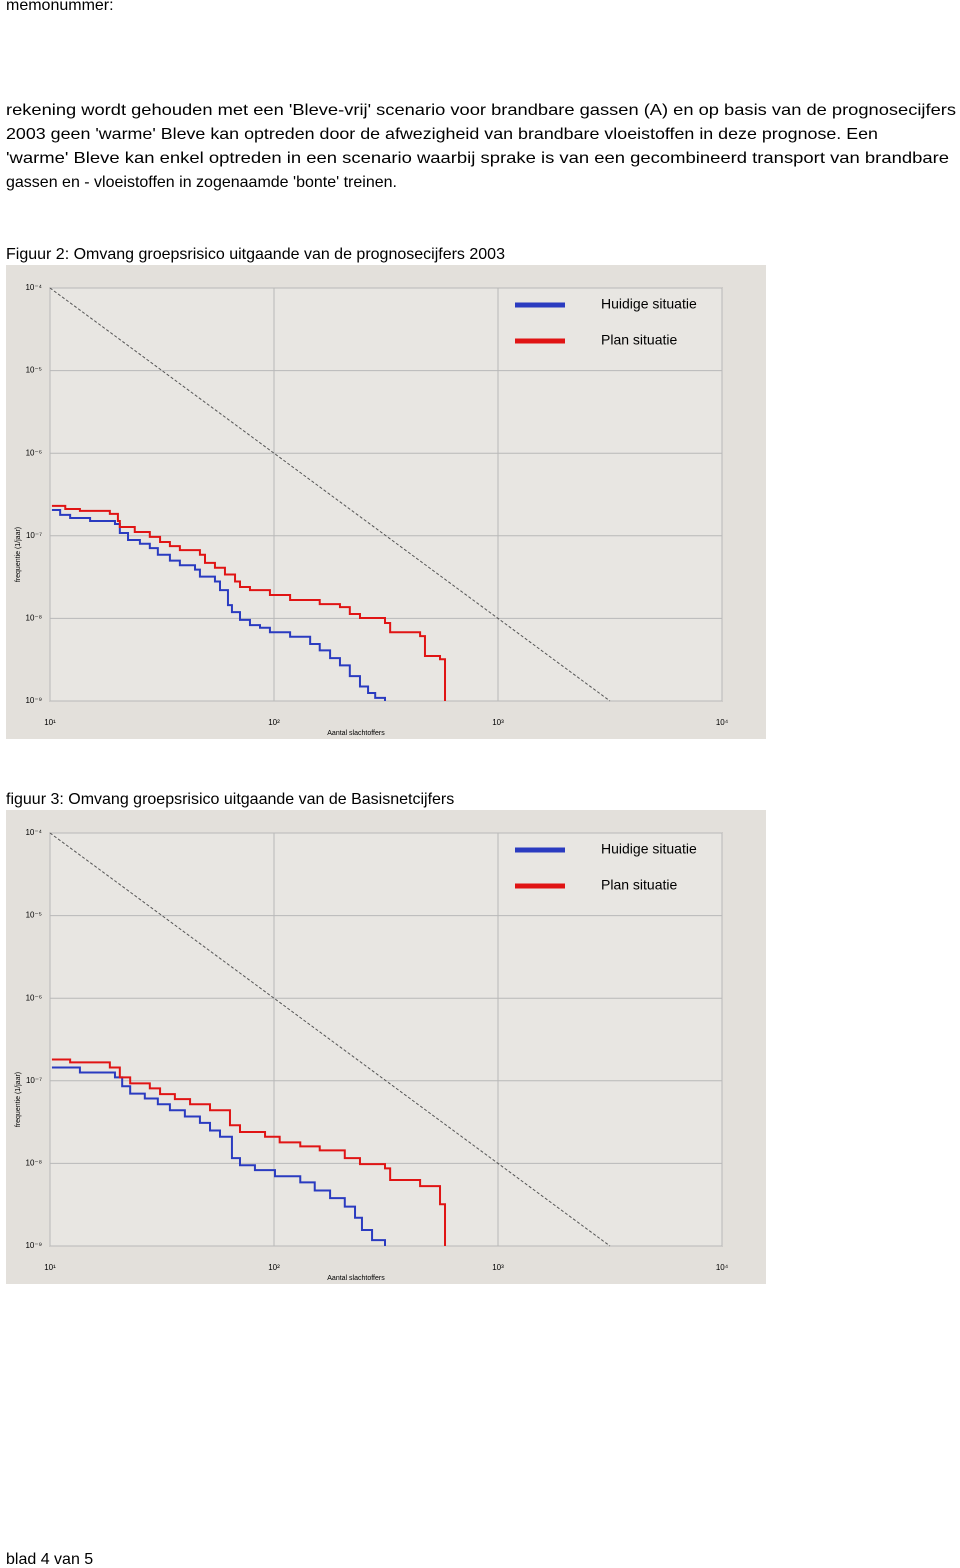  I want to click on header: memonummer:, so click(60, 7).